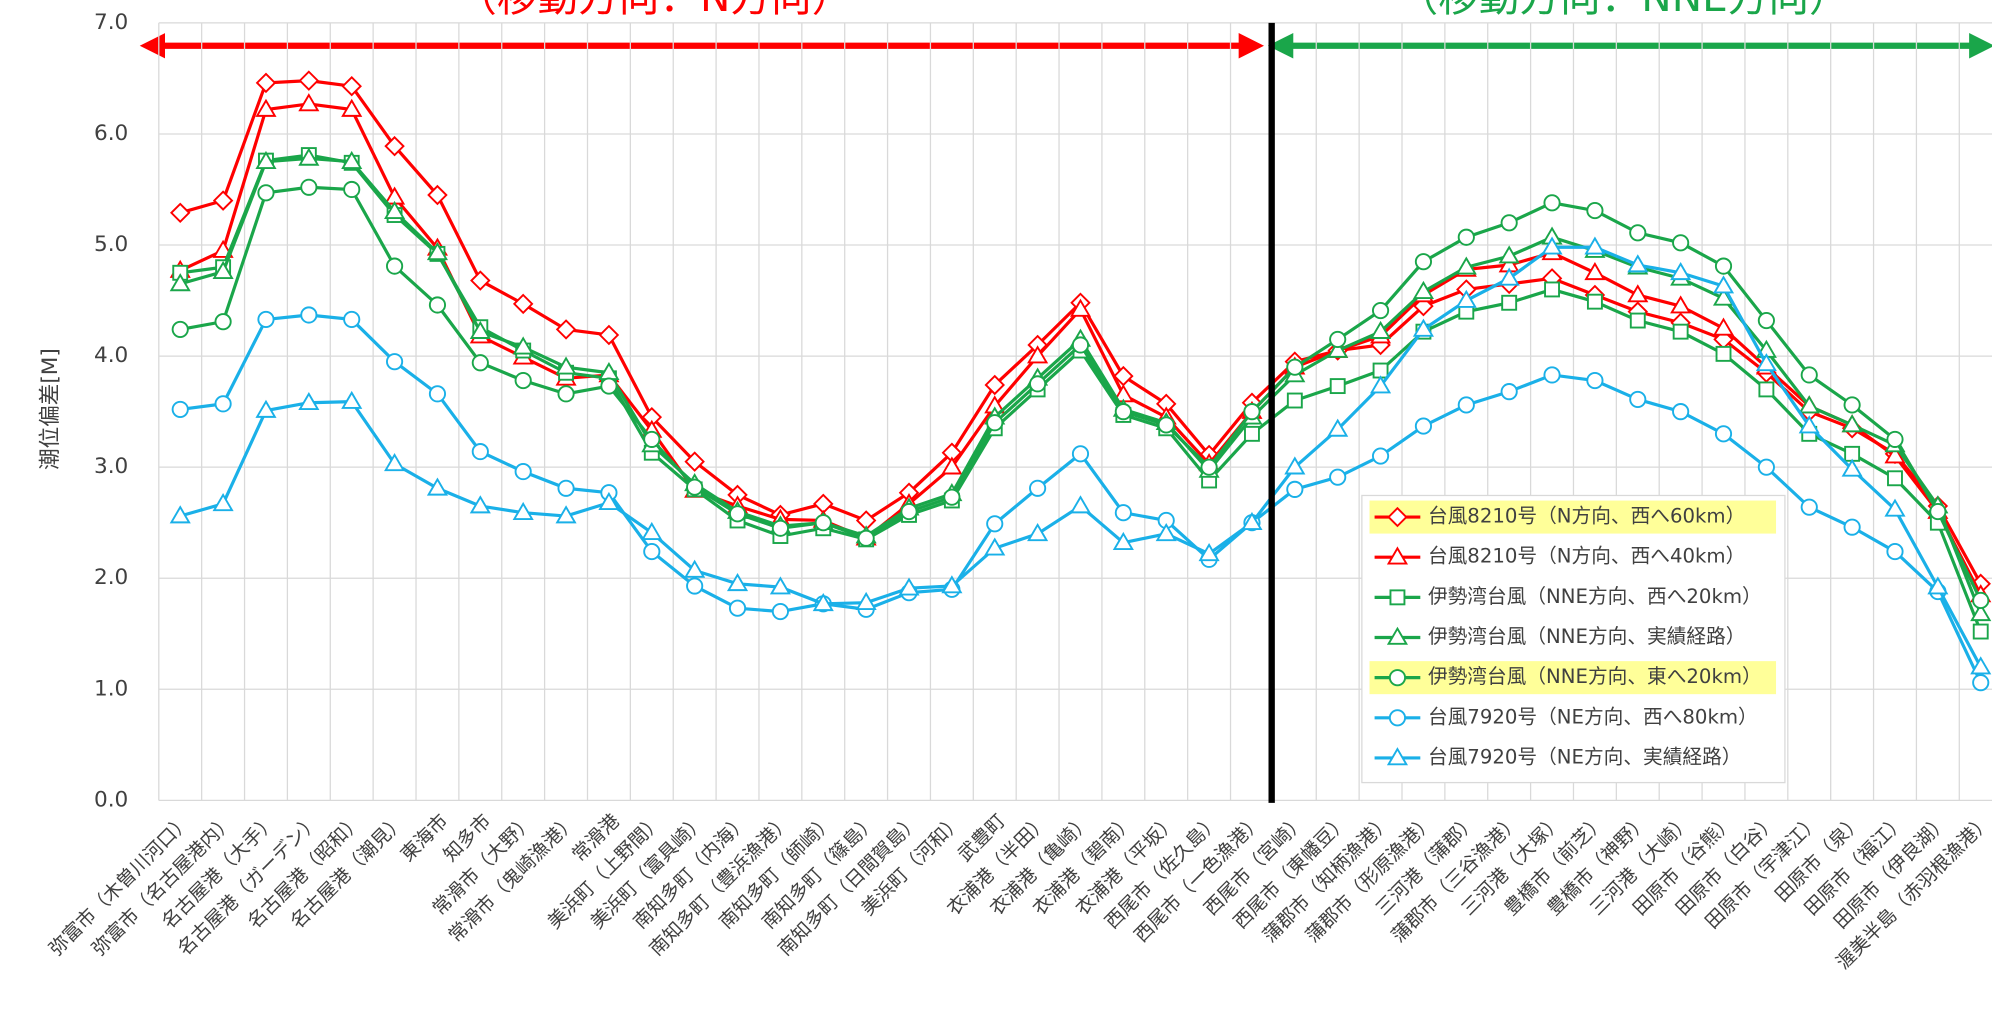 The image size is (1992, 1010). I want to click on annotation: （移動方向：NNE方向）, so click(1623, 10).